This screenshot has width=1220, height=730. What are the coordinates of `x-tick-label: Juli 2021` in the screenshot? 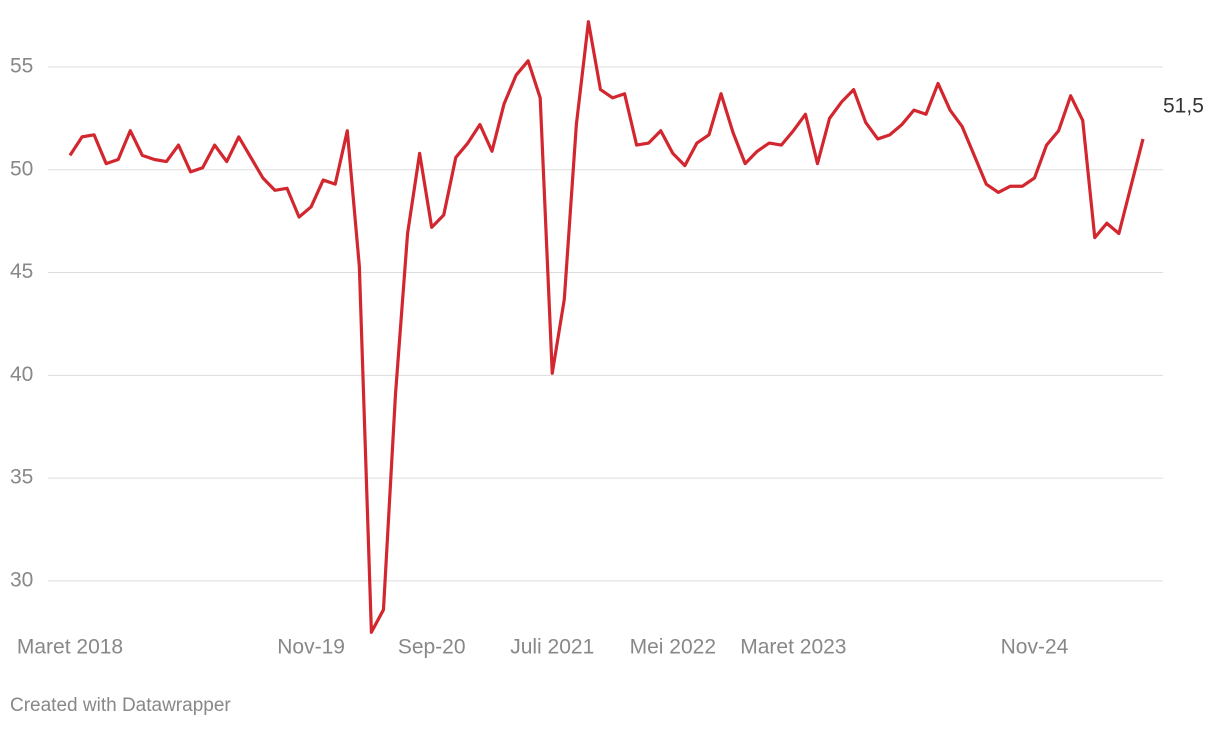 It's located at (552, 647).